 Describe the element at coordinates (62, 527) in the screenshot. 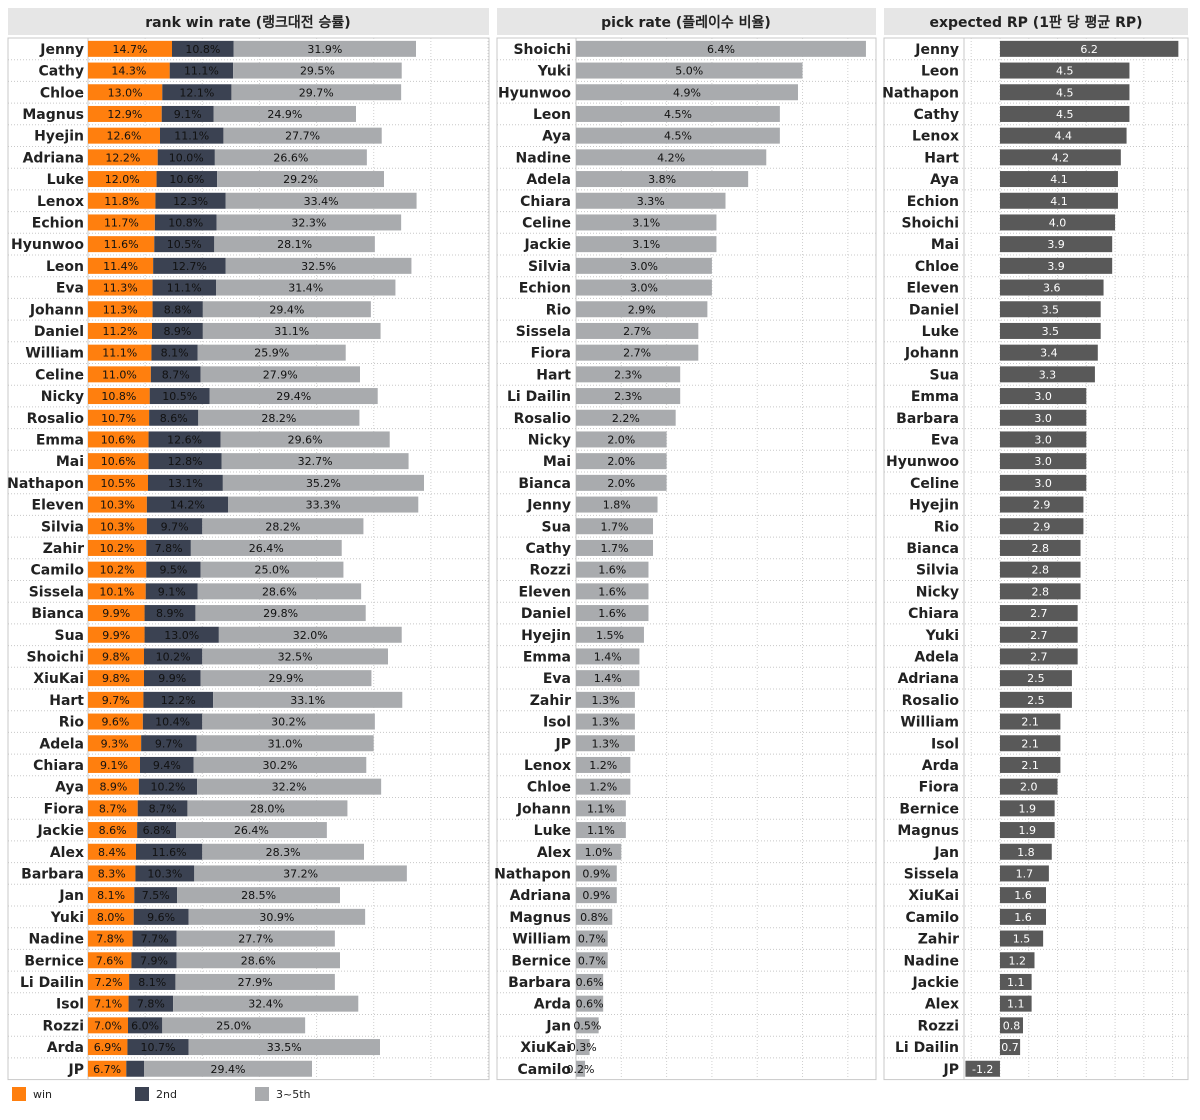

I see `category-label: Silvia` at that location.